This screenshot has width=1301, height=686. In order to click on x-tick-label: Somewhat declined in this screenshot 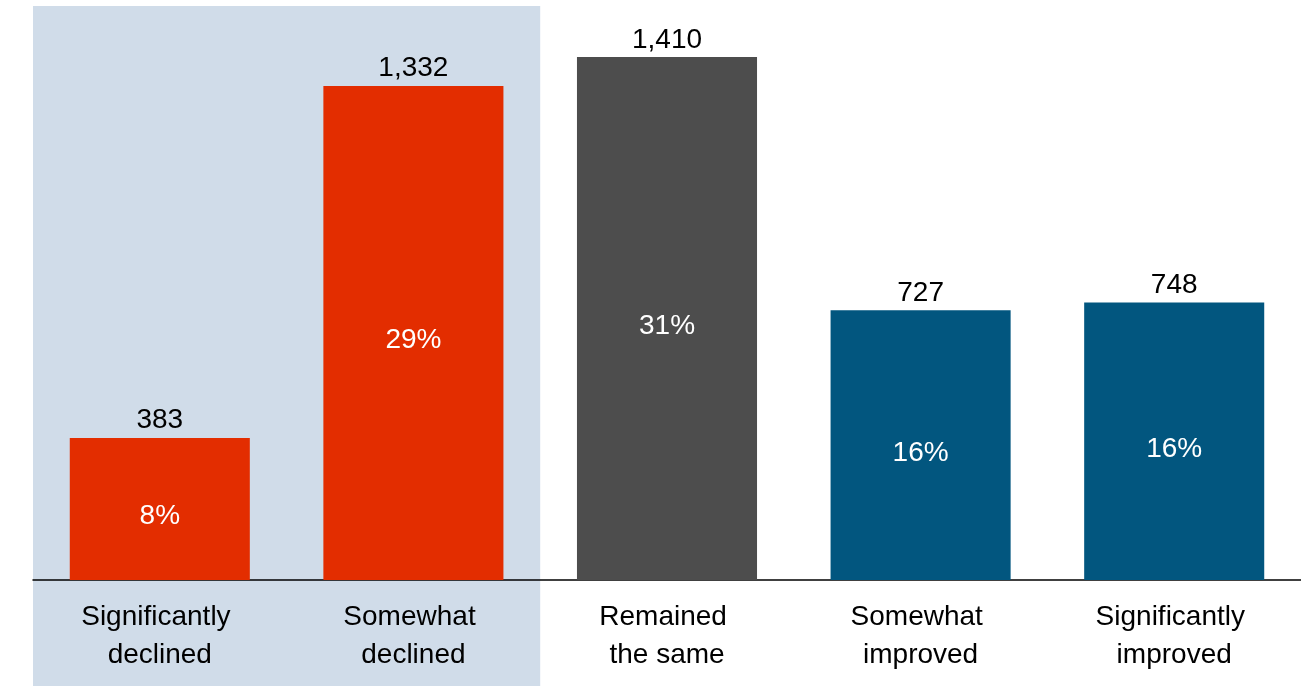, I will do `click(413, 634)`.